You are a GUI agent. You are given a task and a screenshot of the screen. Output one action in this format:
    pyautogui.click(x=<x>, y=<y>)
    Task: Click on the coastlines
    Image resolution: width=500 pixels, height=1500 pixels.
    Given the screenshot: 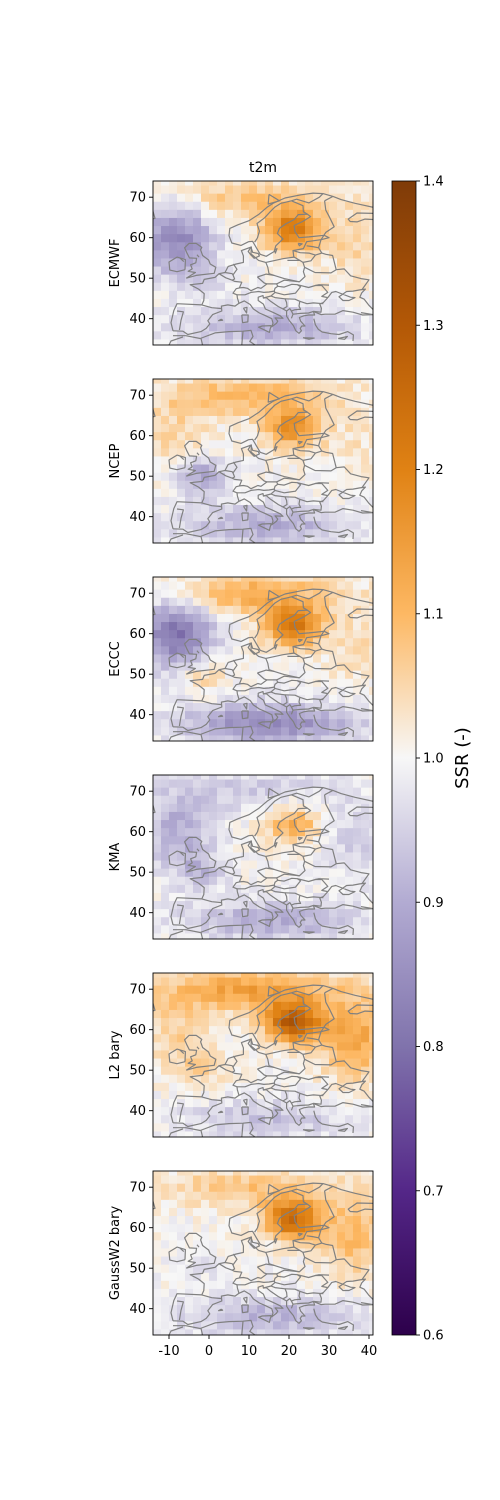 What is the action you would take?
    pyautogui.click(x=263, y=1060)
    